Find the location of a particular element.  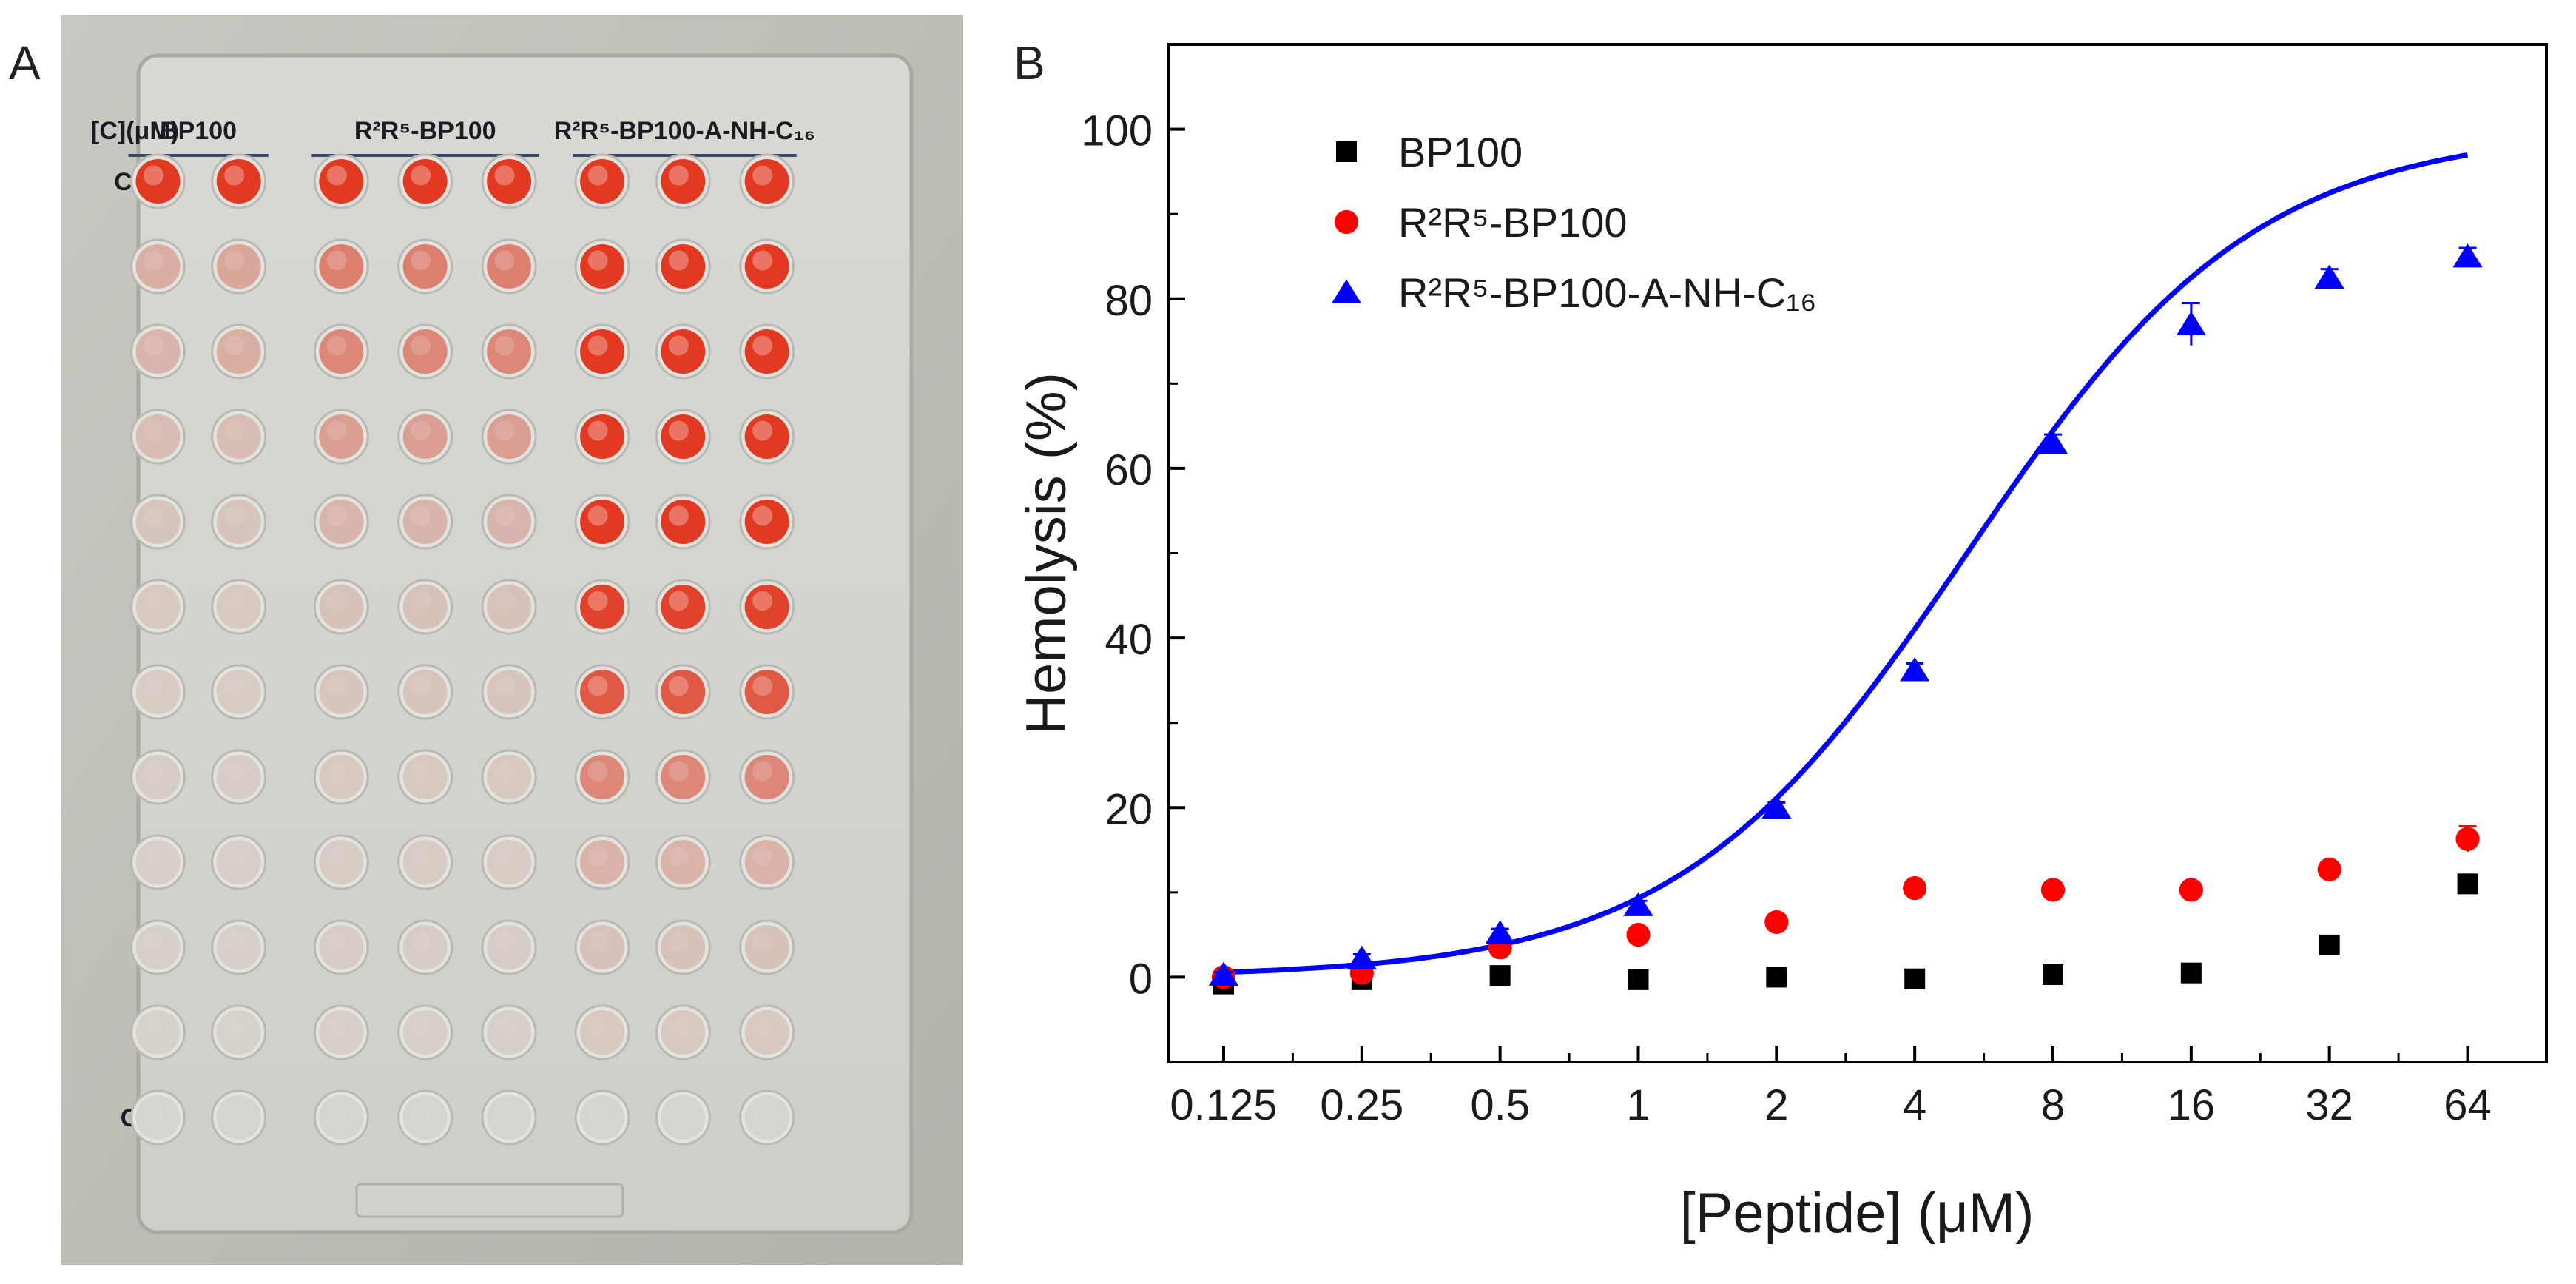

y-tick-label: 60 is located at coordinates (1129, 470).